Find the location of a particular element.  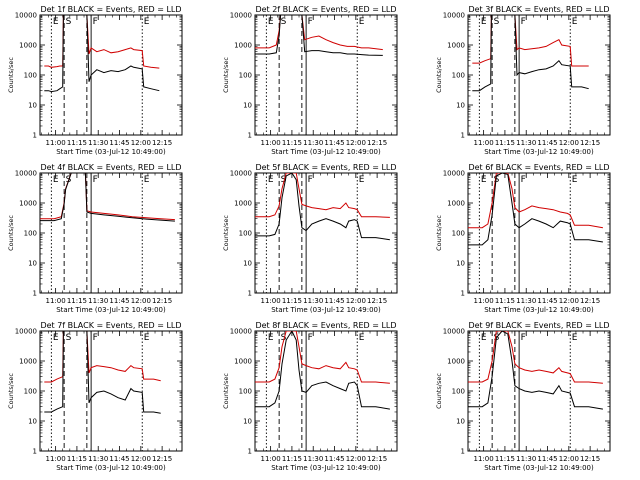

plot-title: Det 1f BLACK = Events, RED = LLD is located at coordinates (110, 9).